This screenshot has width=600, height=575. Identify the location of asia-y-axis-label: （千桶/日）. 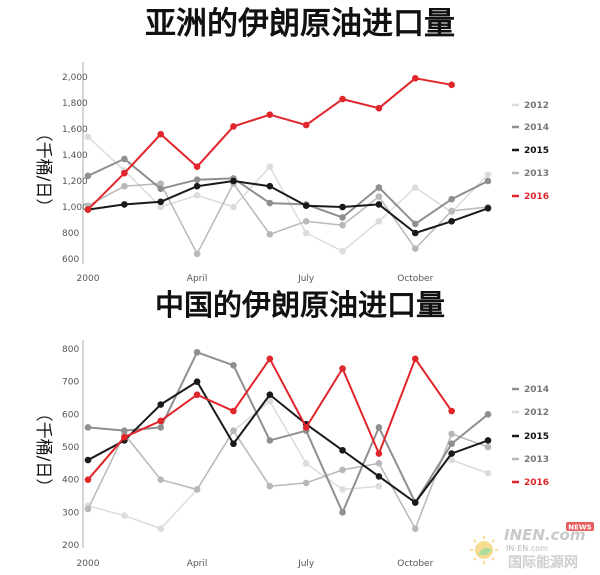
(43, 170).